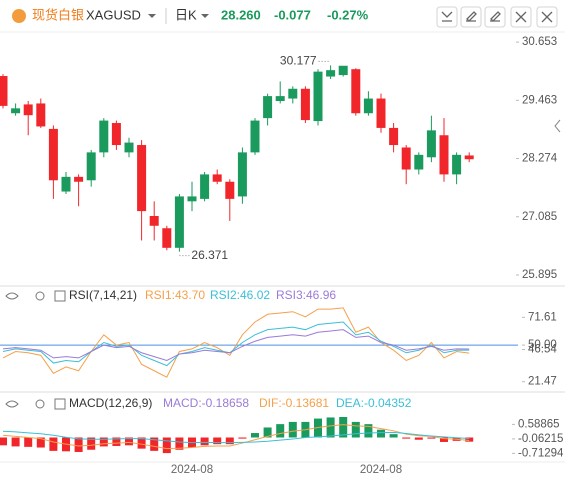  I want to click on percent-change: -0.27%, so click(348, 14).